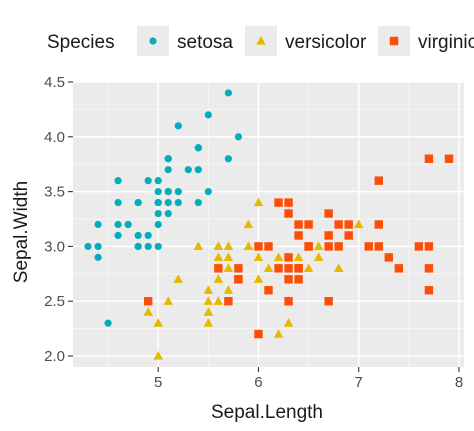  Describe the element at coordinates (260, 41) in the screenshot. I see `legend: Species setosa versicolor virginica` at that location.